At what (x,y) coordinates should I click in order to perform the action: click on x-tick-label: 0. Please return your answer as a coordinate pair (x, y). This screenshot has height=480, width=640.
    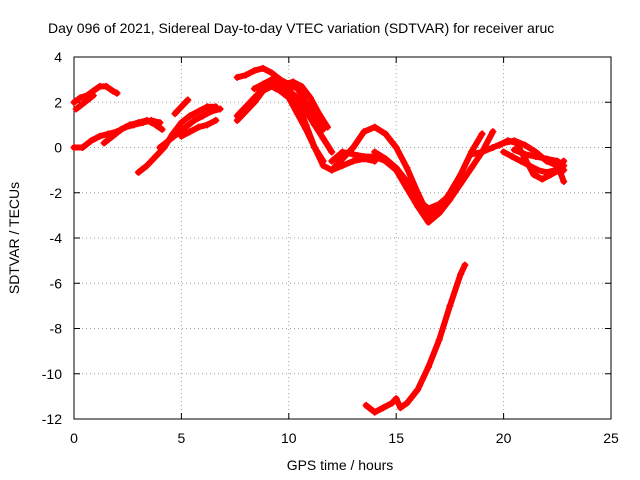
    Looking at the image, I should click on (74, 438).